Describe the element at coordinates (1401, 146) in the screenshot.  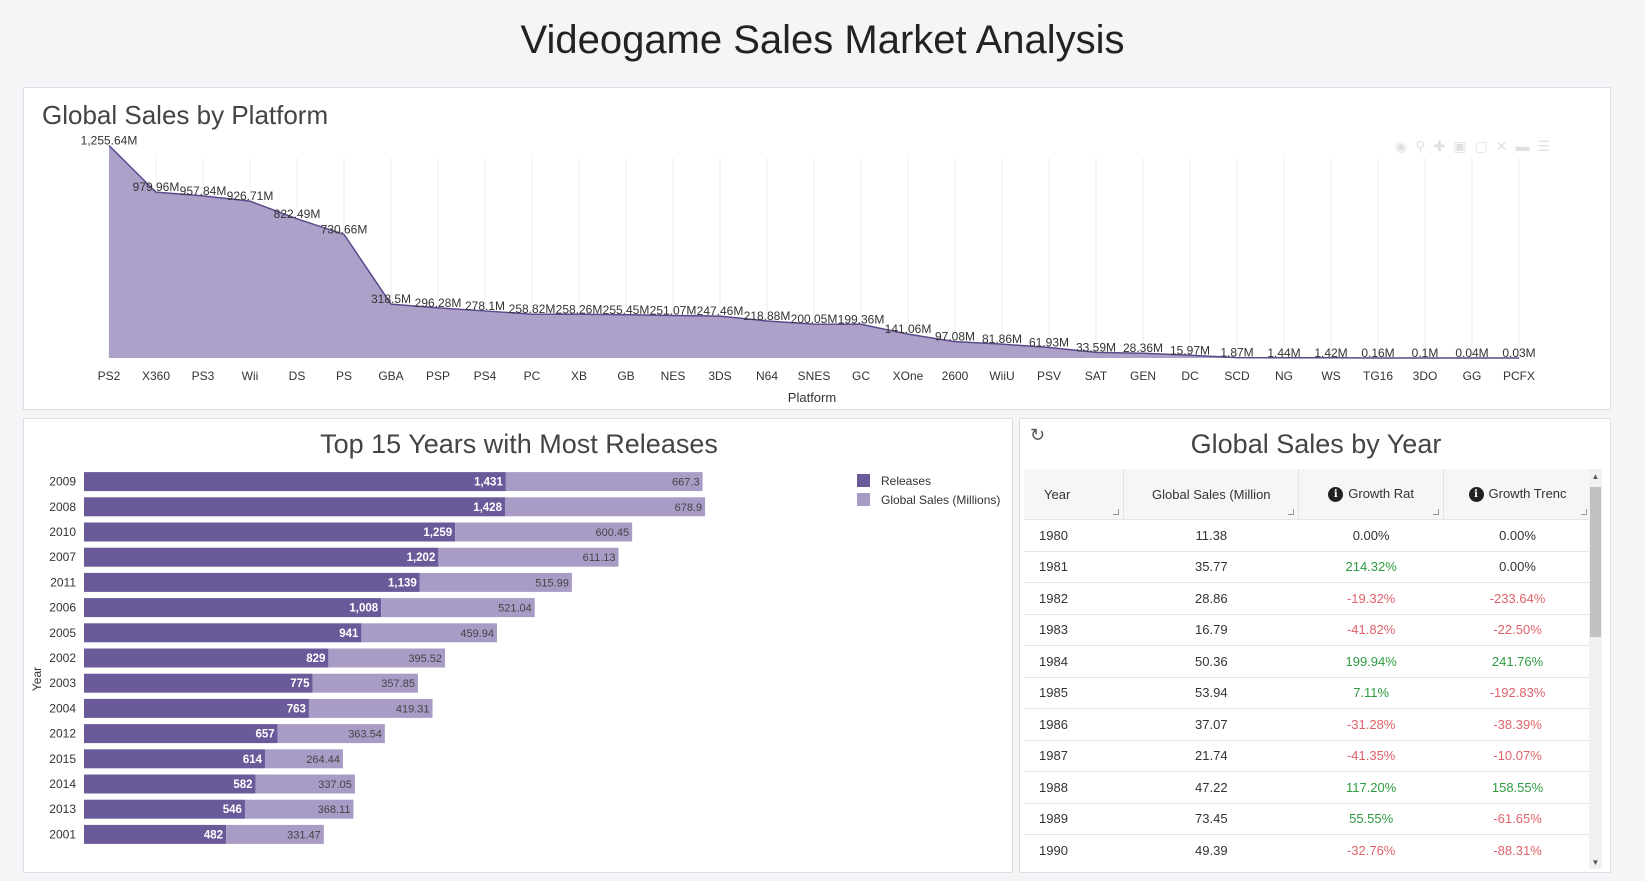
I see `camera-icon: ◉` at that location.